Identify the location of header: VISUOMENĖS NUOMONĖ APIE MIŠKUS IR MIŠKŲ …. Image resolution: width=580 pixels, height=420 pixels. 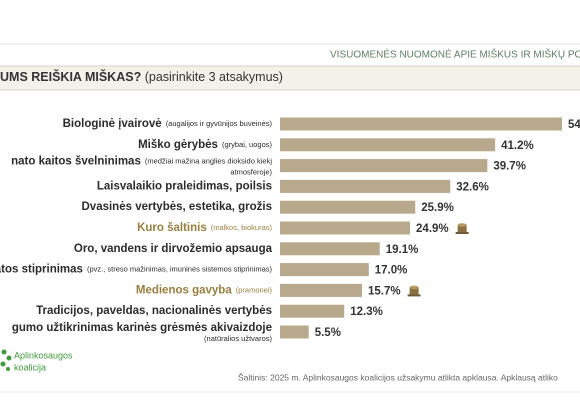
(455, 54).